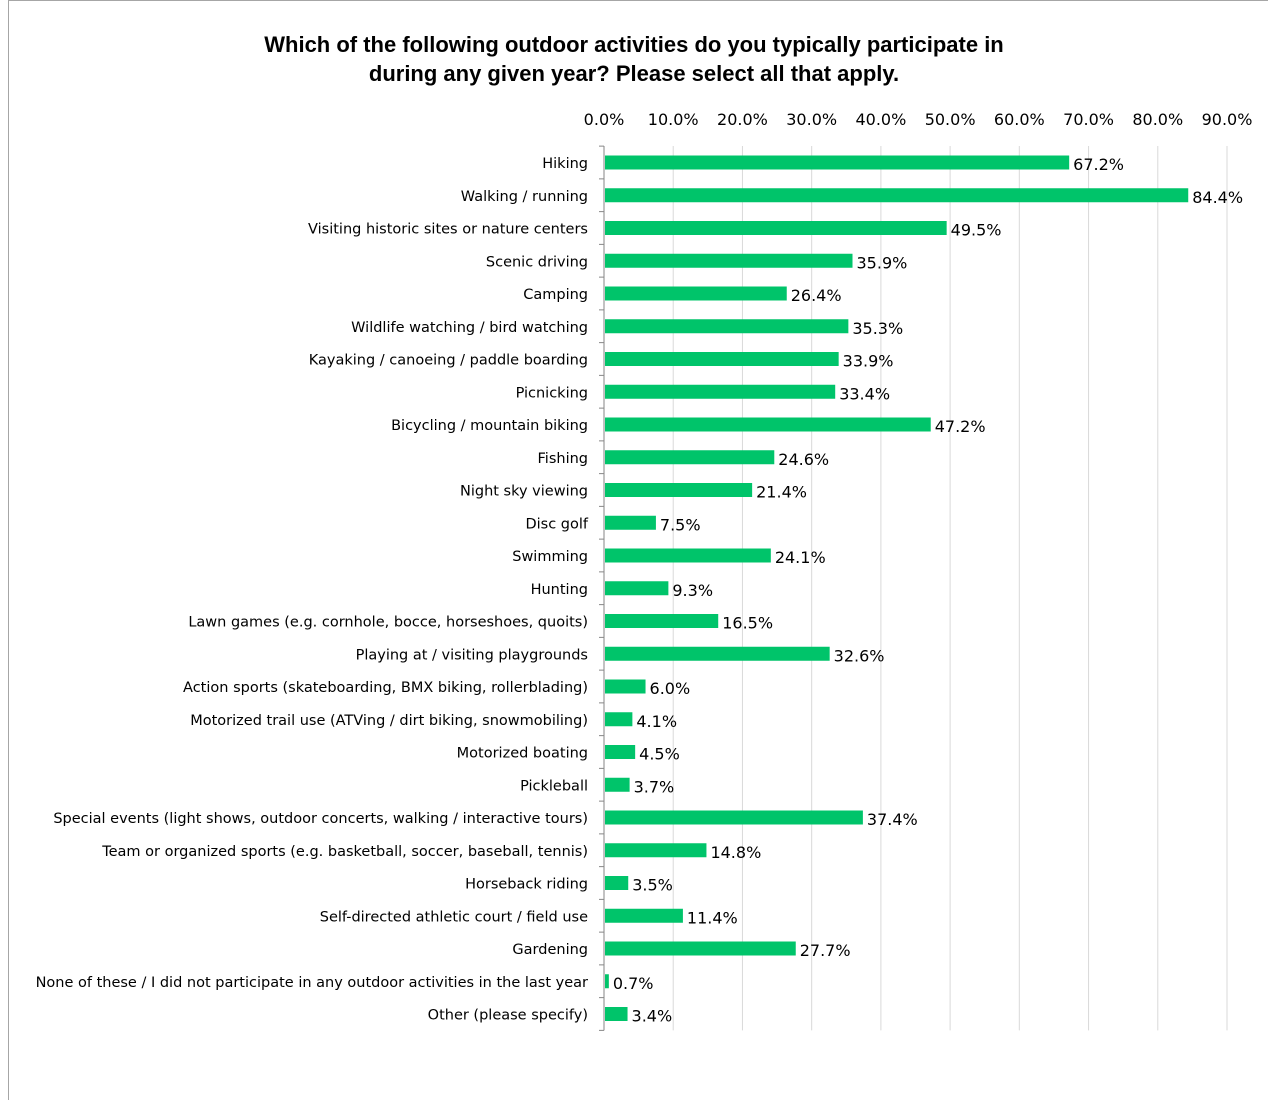 The width and height of the screenshot is (1268, 1100). What do you see at coordinates (537, 262) in the screenshot?
I see `category-label: Scenic driving` at bounding box center [537, 262].